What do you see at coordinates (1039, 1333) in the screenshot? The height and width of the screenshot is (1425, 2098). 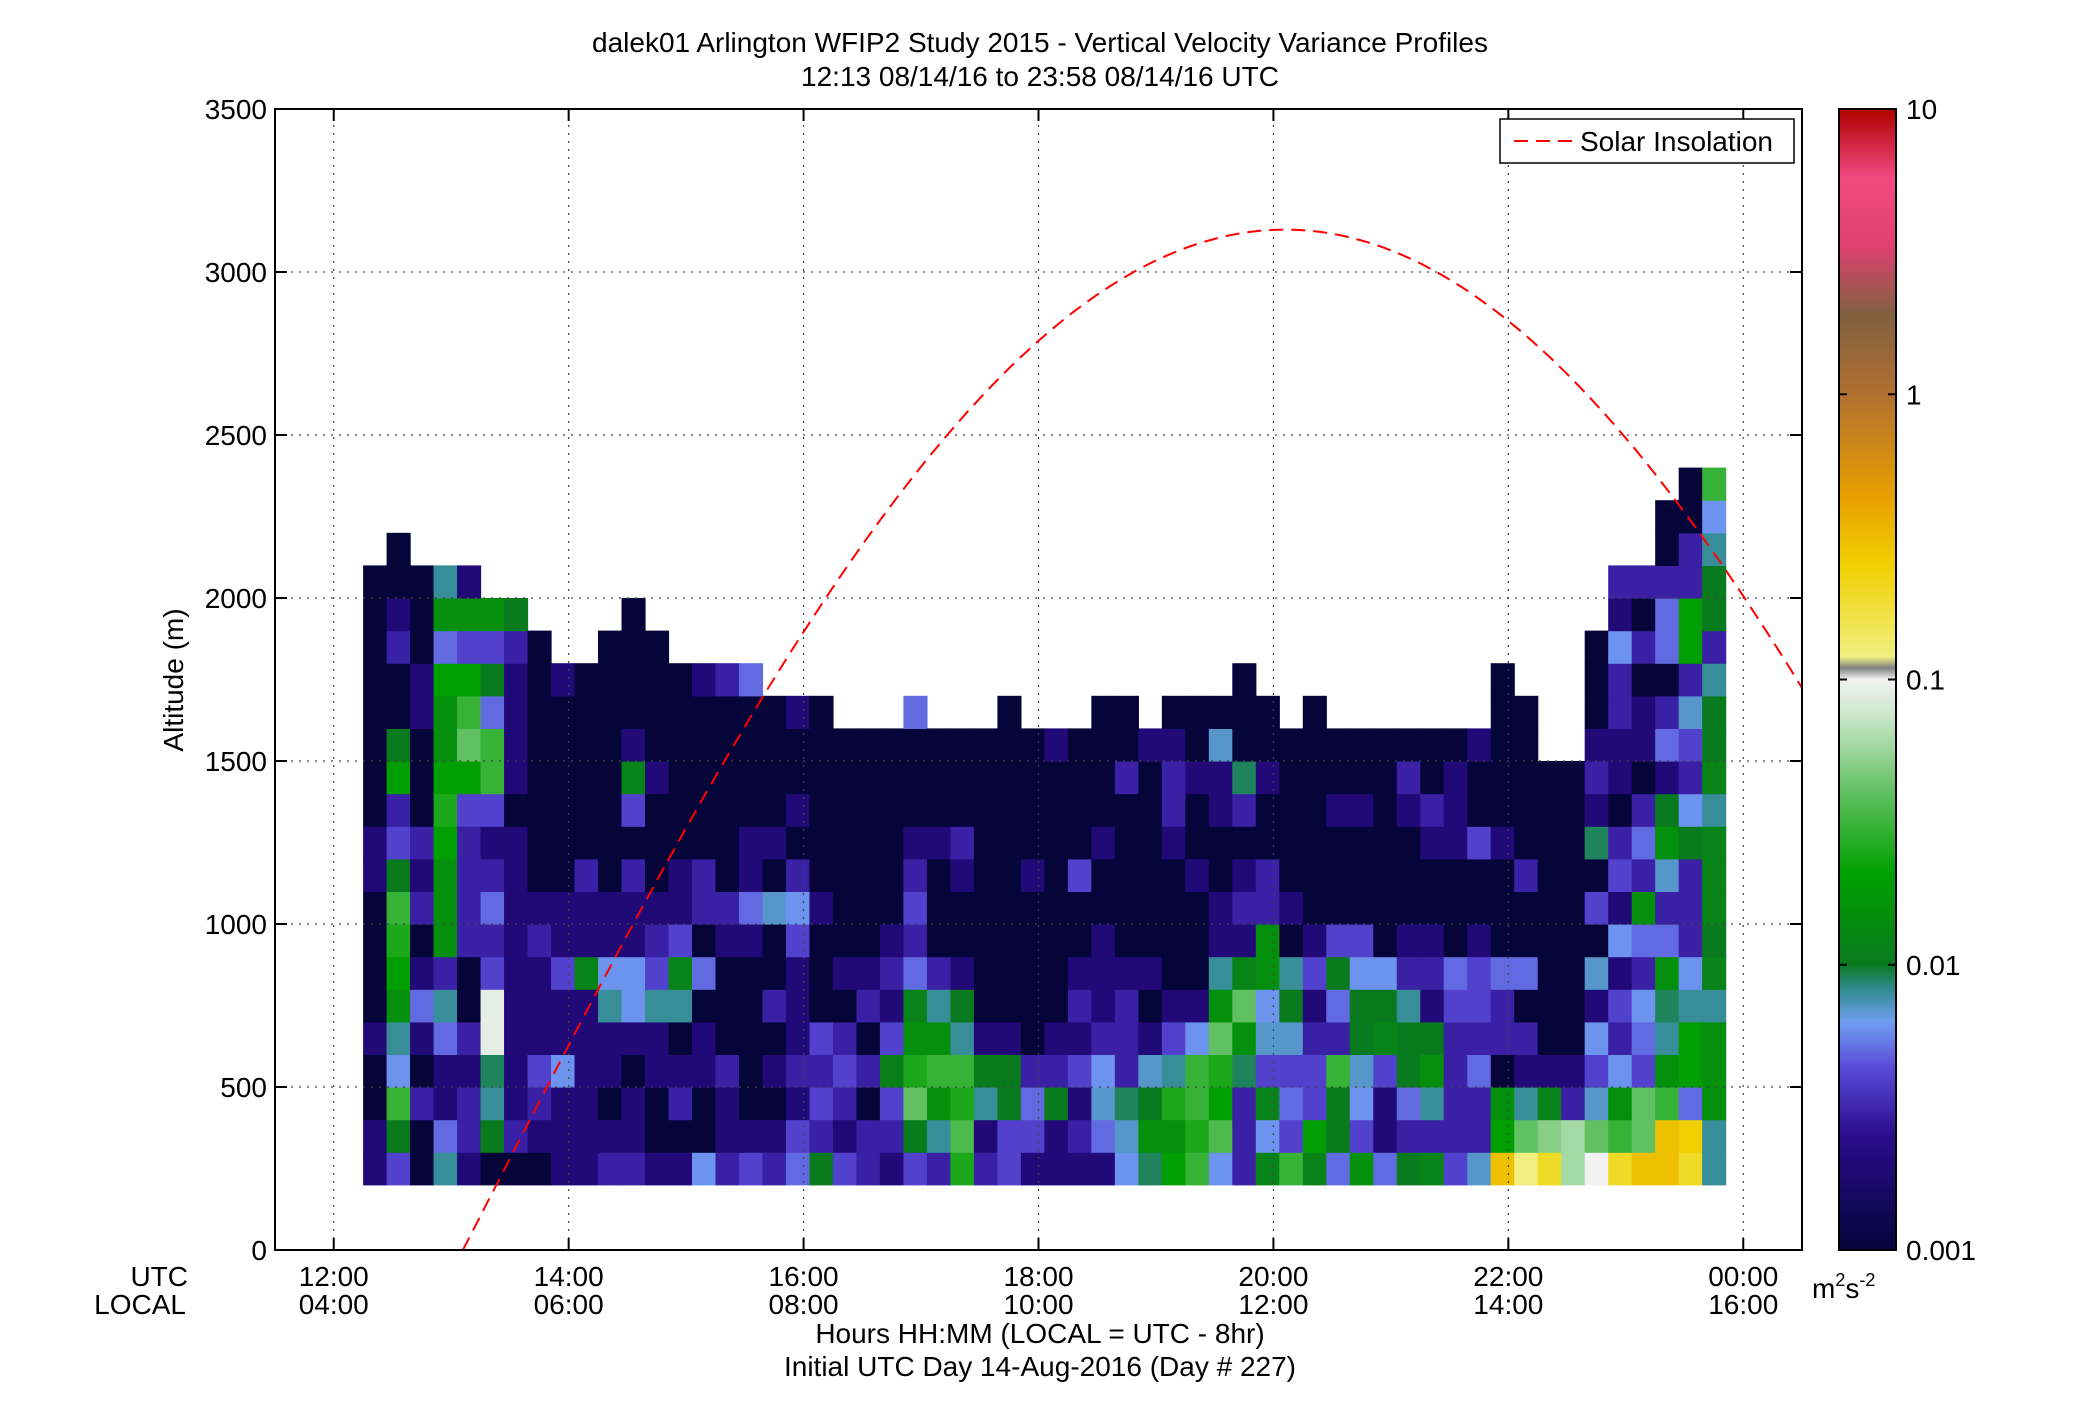 I see `x-axis-label-line1: Hours HH:MM (LOCAL = UTC - 8hr)` at bounding box center [1039, 1333].